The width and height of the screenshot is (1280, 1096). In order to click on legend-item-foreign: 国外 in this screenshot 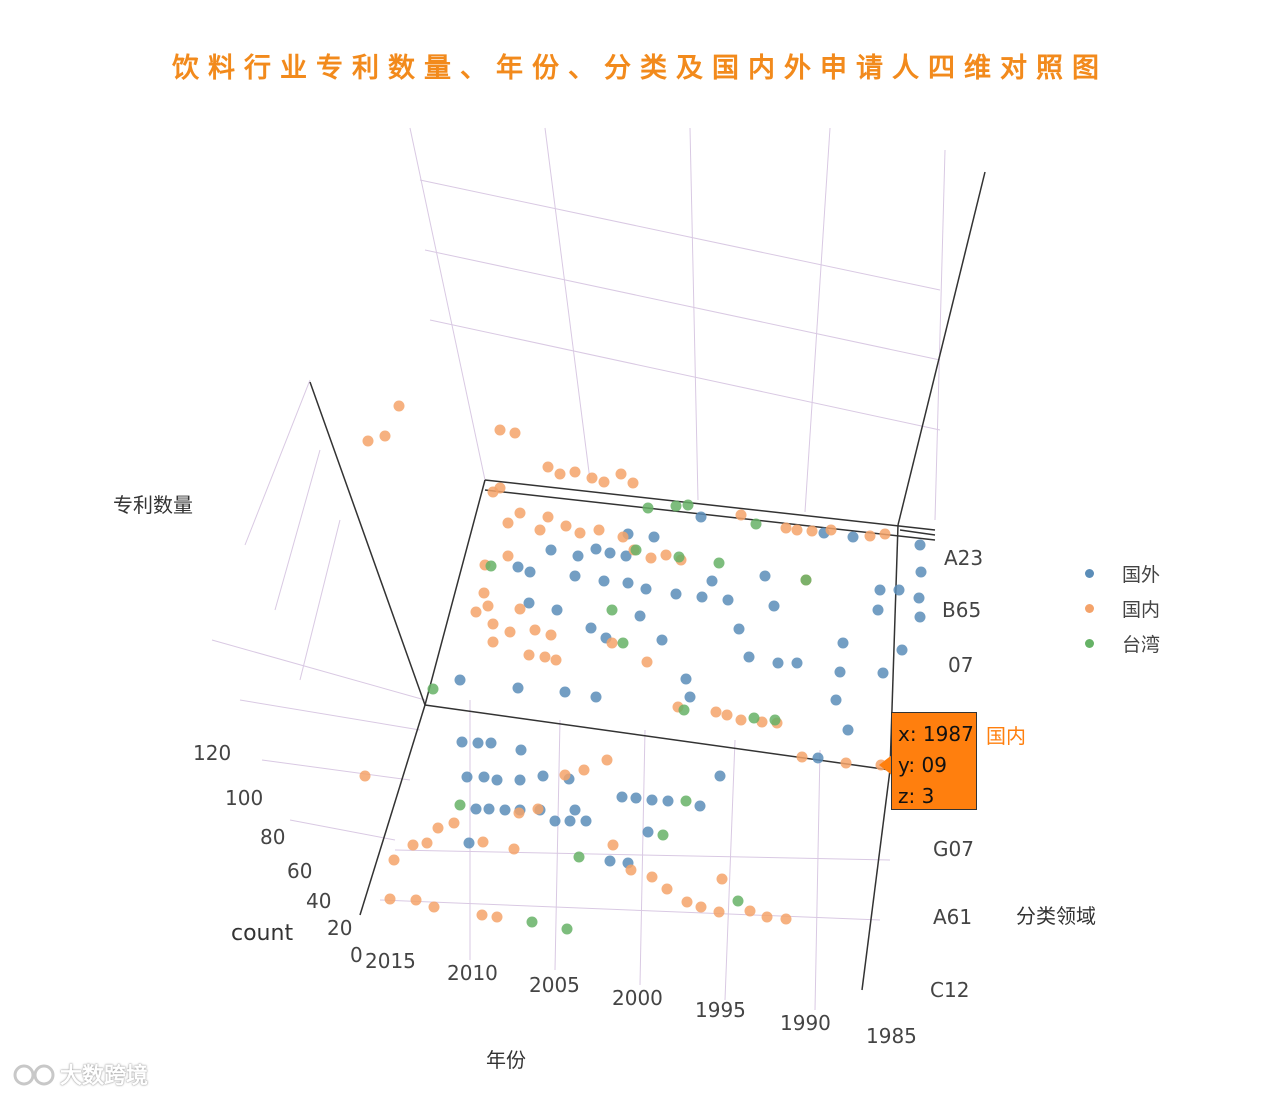, I will do `click(1122, 573)`.